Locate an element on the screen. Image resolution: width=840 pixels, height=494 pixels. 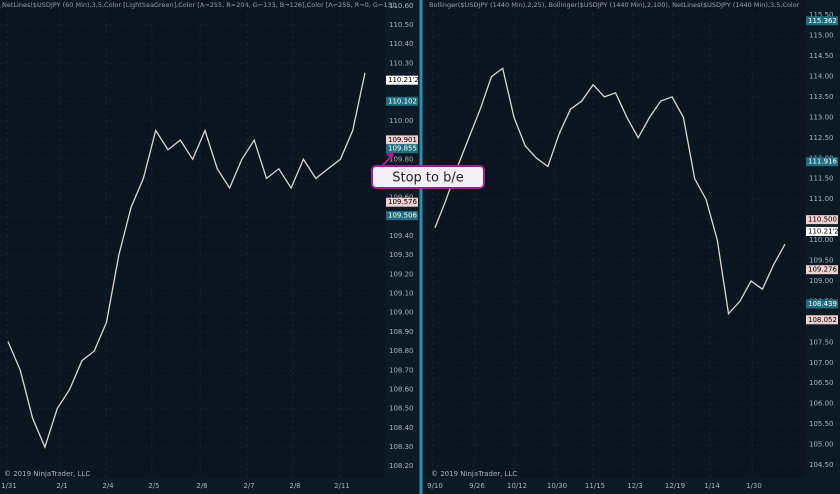
y-tick-label: 107.50 is located at coordinates (821, 342).